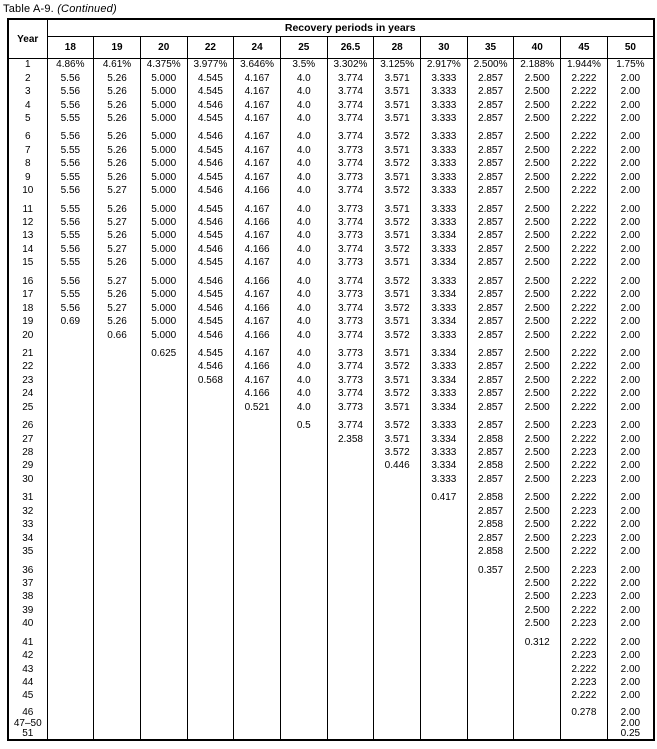 Image resolution: width=657 pixels, height=749 pixels. I want to click on year-cell: 26, so click(27, 426).